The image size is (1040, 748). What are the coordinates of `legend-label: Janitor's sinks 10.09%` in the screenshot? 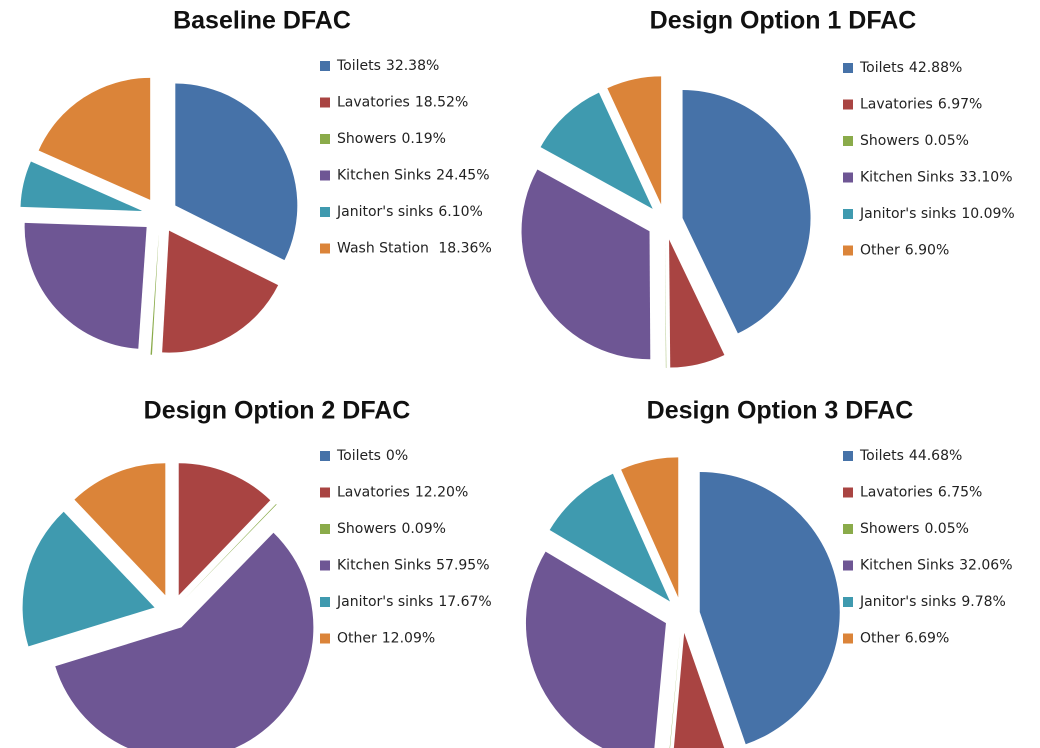 It's located at (937, 214).